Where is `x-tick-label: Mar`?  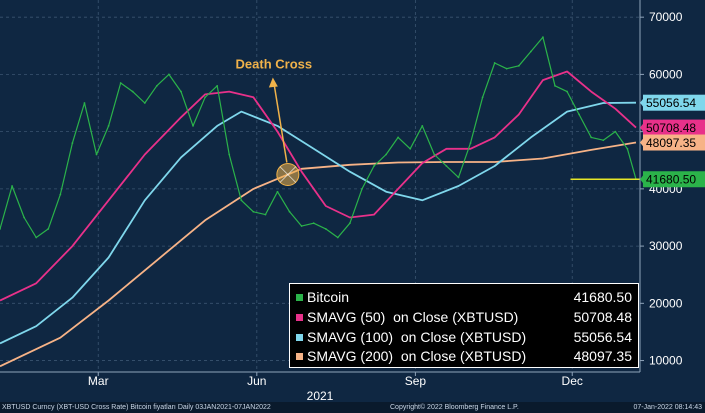 x-tick-label: Mar is located at coordinates (98, 381).